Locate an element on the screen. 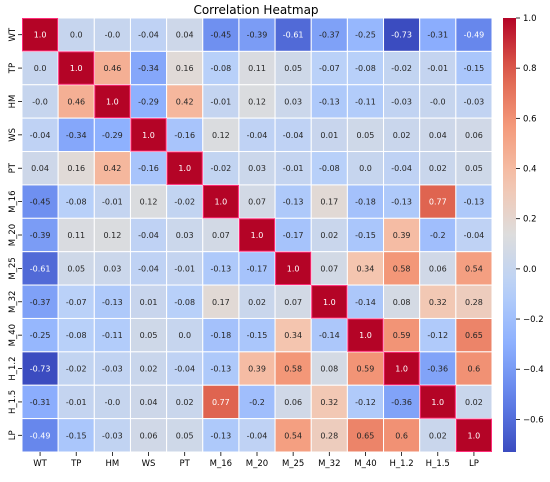 This screenshot has width=550, height=482. cell-label: -0.17 is located at coordinates (257, 268).